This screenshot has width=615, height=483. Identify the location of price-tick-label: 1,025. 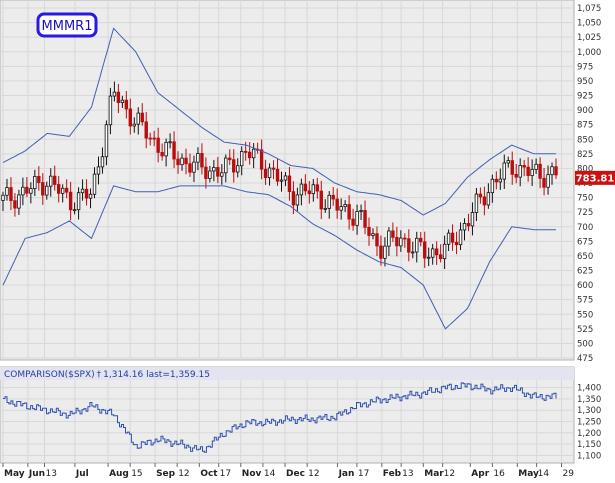
(589, 38).